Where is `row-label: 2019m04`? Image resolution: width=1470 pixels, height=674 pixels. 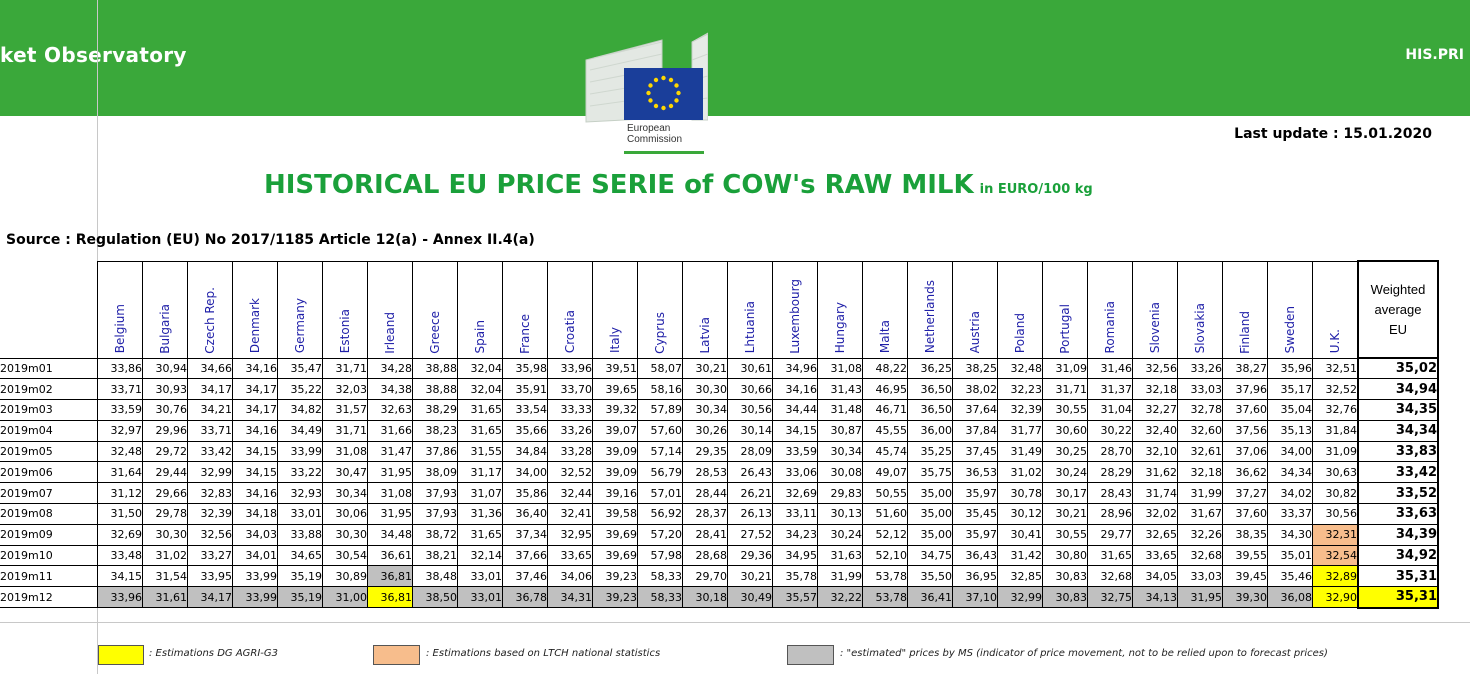
row-label: 2019m04 is located at coordinates (49, 431).